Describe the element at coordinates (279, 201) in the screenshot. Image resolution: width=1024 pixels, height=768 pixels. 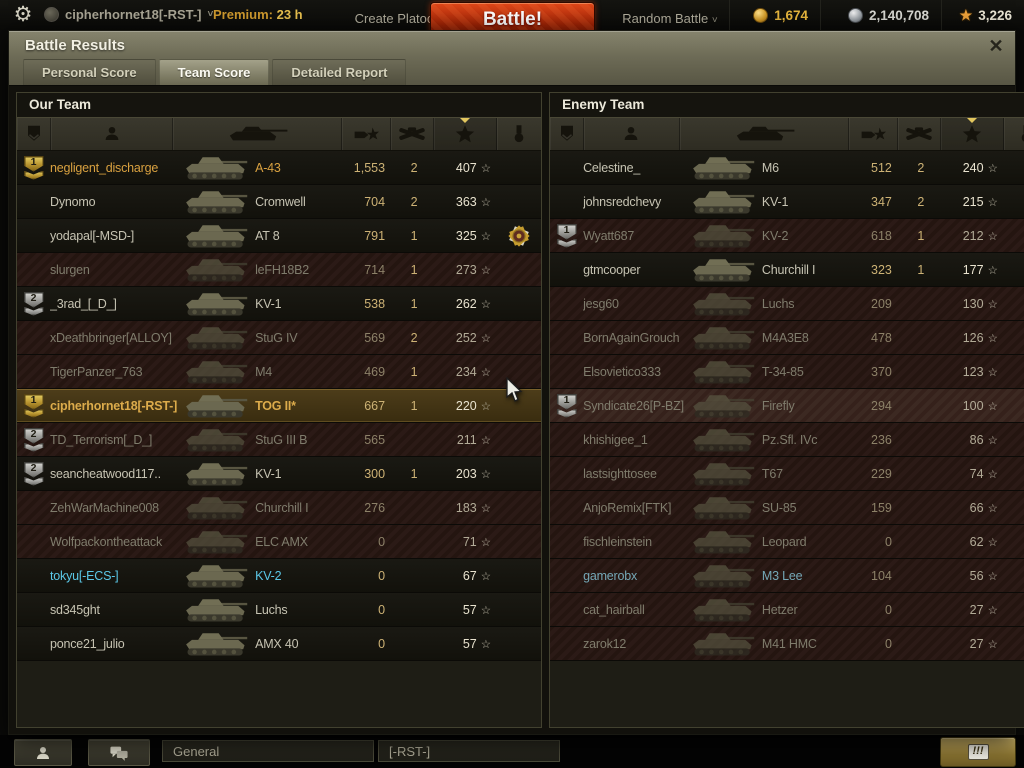
I see `table-row: Dynomo Cromwell 704 2 363 ☆` at that location.